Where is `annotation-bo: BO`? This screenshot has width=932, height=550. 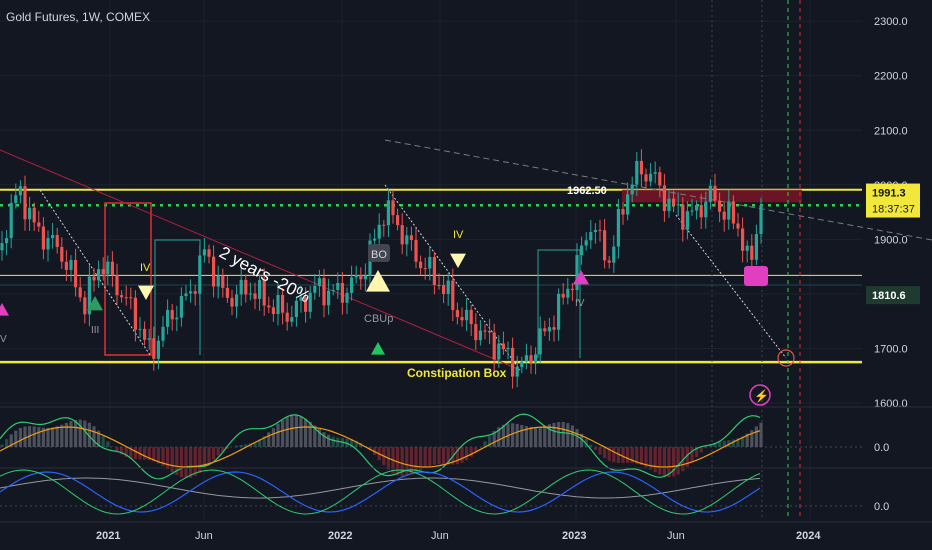
annotation-bo: BO is located at coordinates (379, 255).